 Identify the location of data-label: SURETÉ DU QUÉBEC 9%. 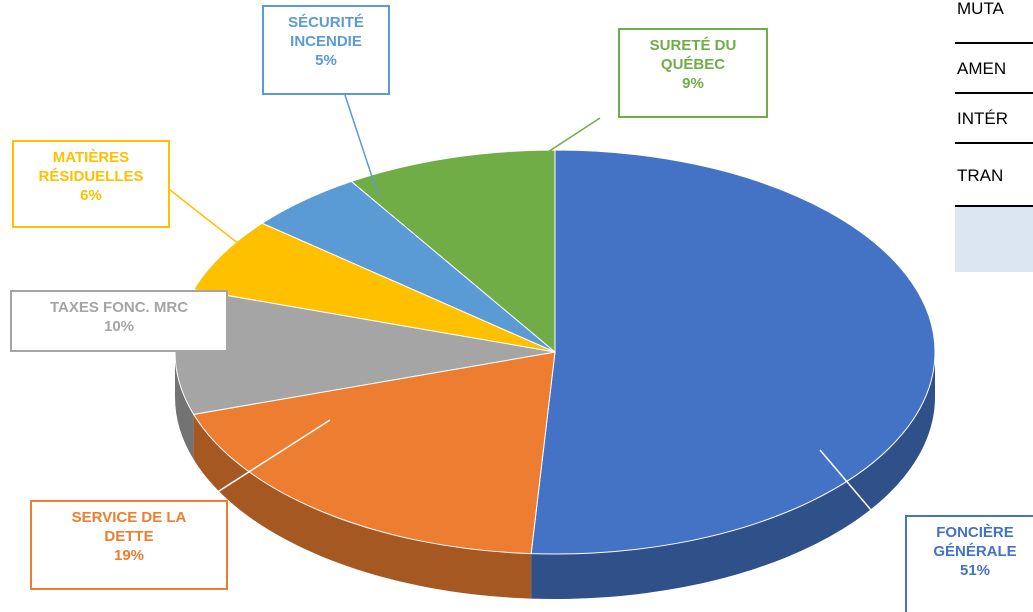
(693, 73).